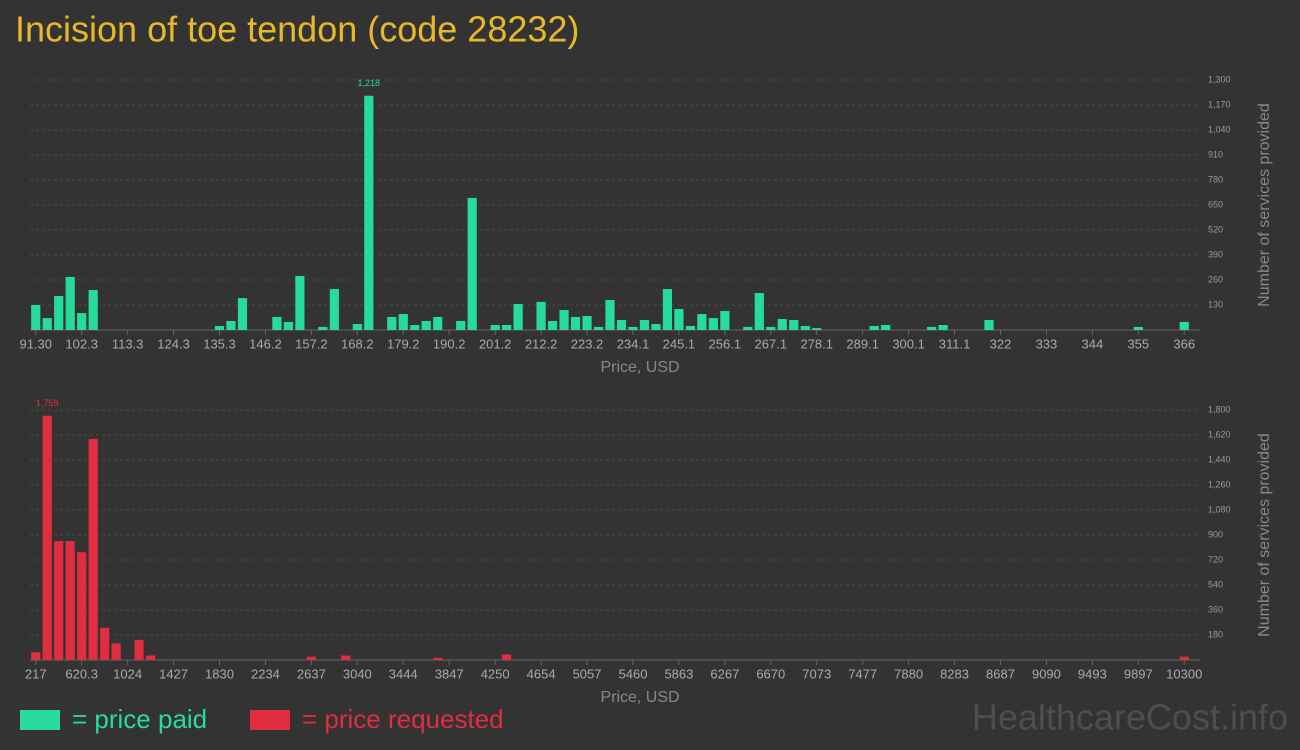 This screenshot has height=750, width=1300. I want to click on x-tick-label: 8687, so click(1000, 673).